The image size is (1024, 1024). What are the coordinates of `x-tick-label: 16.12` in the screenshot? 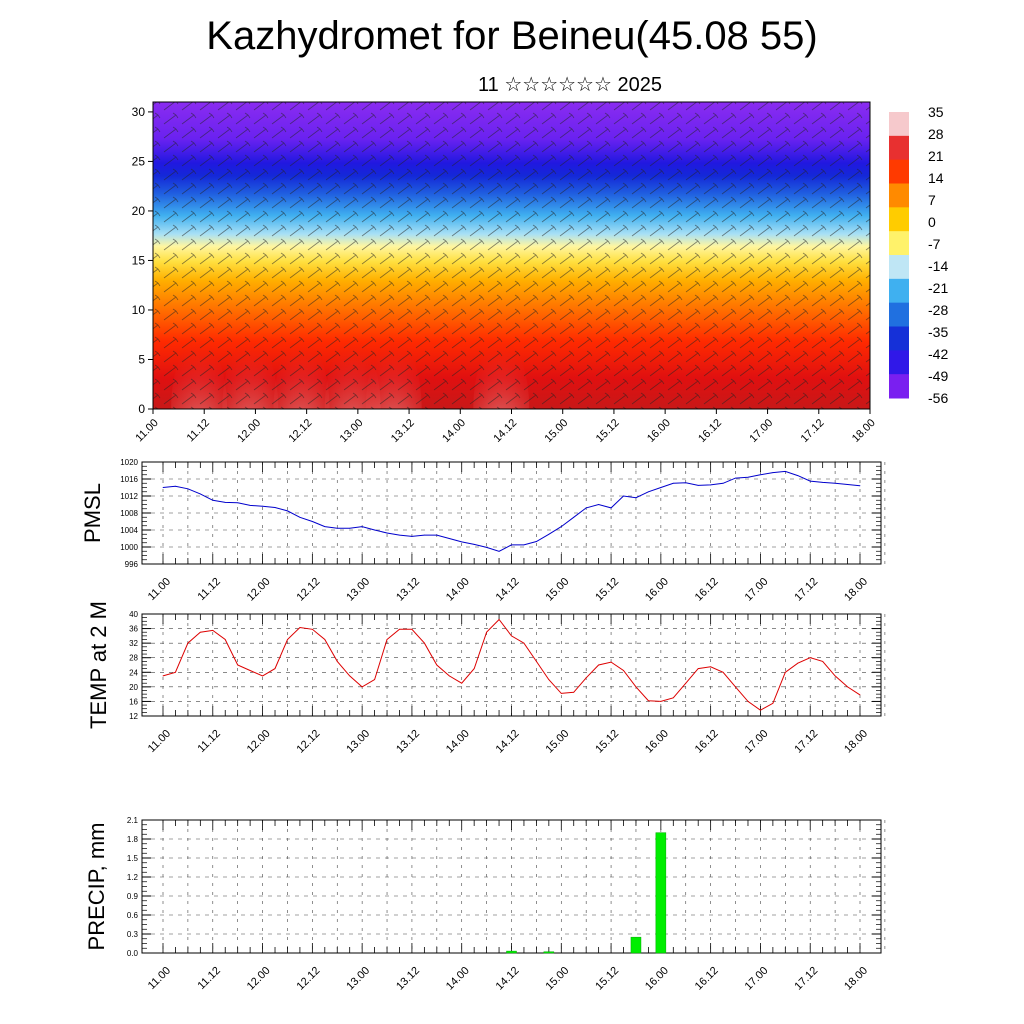 It's located at (707, 590).